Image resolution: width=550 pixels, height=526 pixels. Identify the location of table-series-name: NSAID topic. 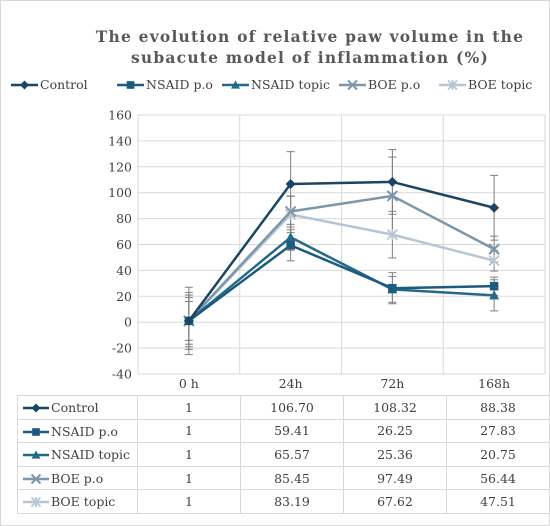
(91, 455).